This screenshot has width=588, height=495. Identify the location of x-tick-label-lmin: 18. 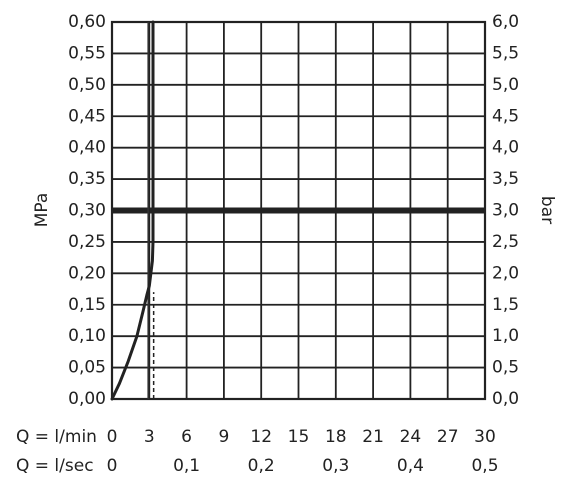
(336, 437).